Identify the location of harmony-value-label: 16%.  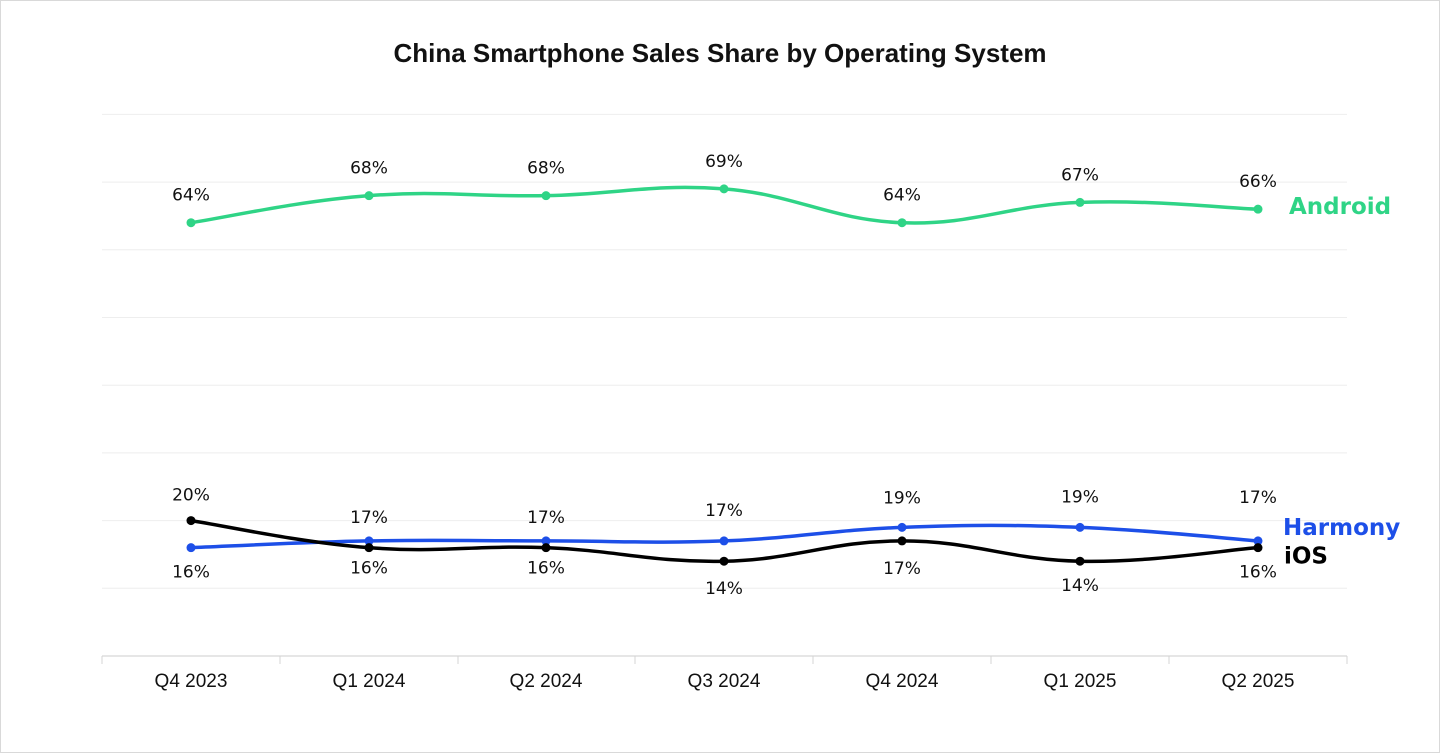
(191, 573).